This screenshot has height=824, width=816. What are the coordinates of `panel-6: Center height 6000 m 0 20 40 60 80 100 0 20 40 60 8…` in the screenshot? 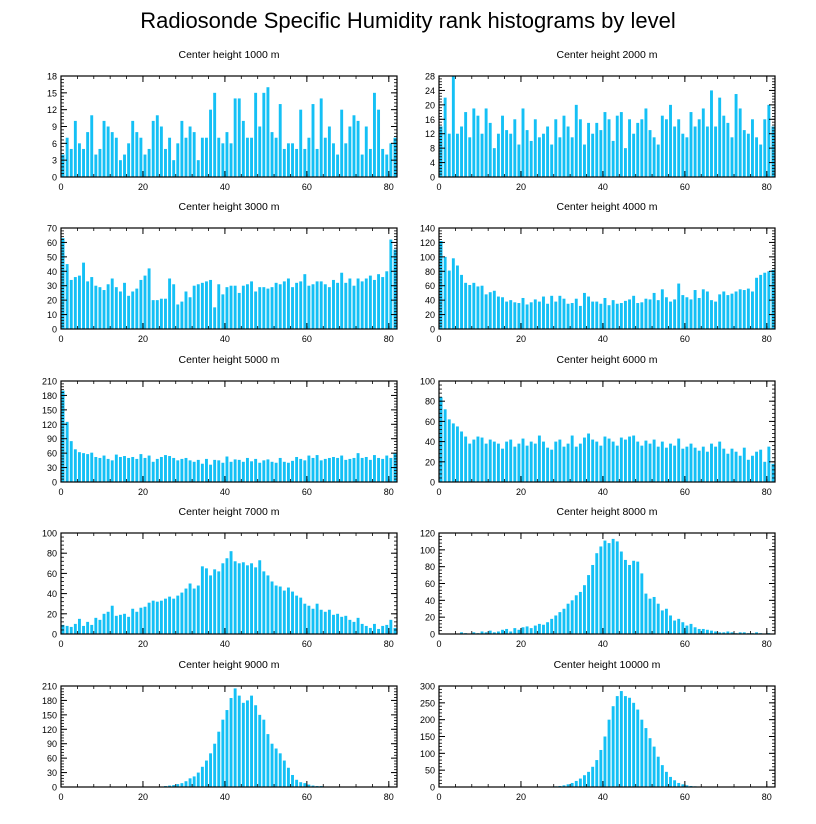 It's located at (598, 425).